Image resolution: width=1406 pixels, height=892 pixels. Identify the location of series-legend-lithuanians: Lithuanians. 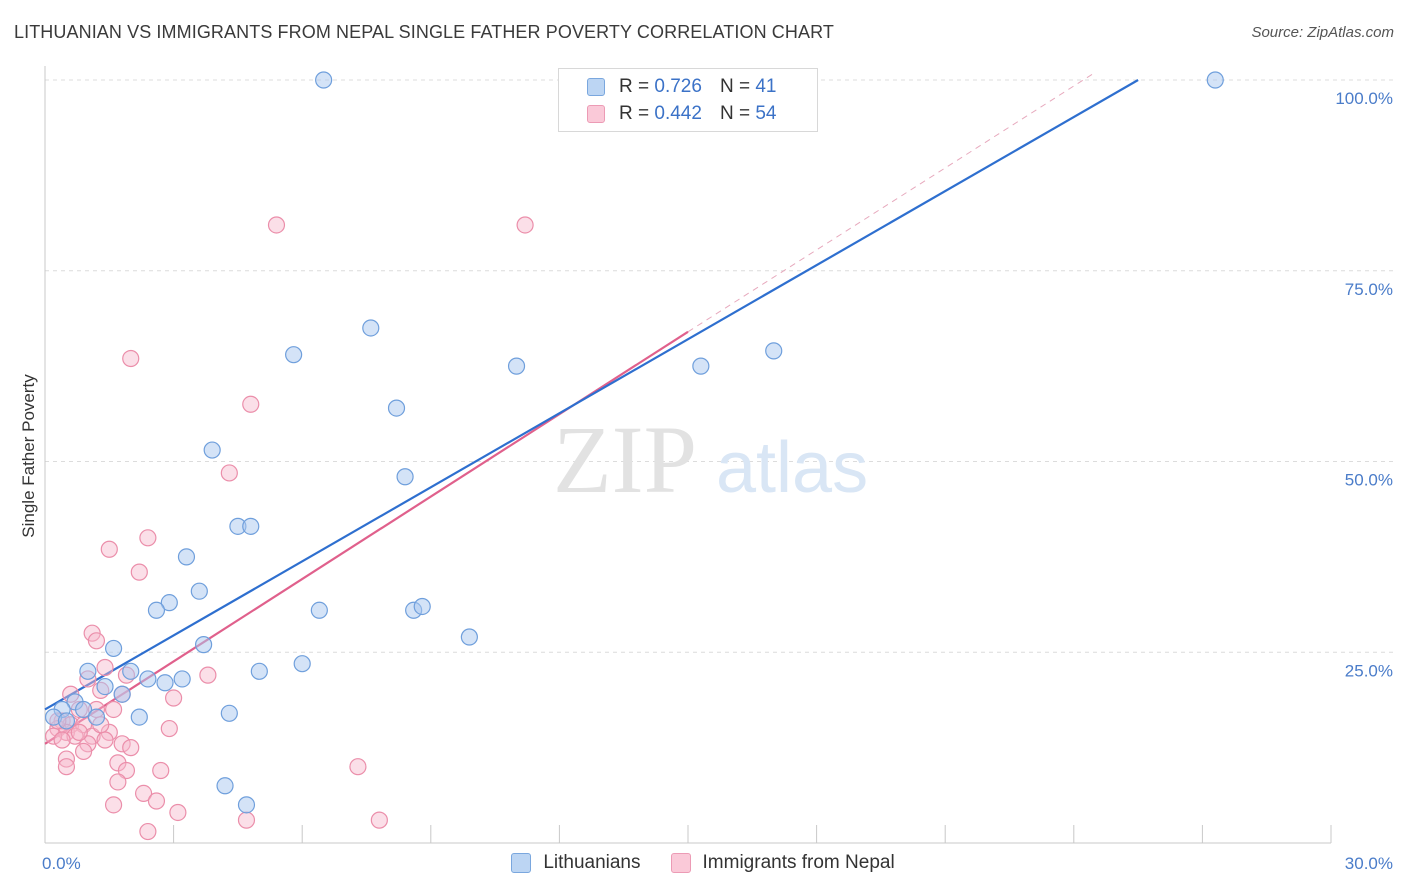
(576, 863).